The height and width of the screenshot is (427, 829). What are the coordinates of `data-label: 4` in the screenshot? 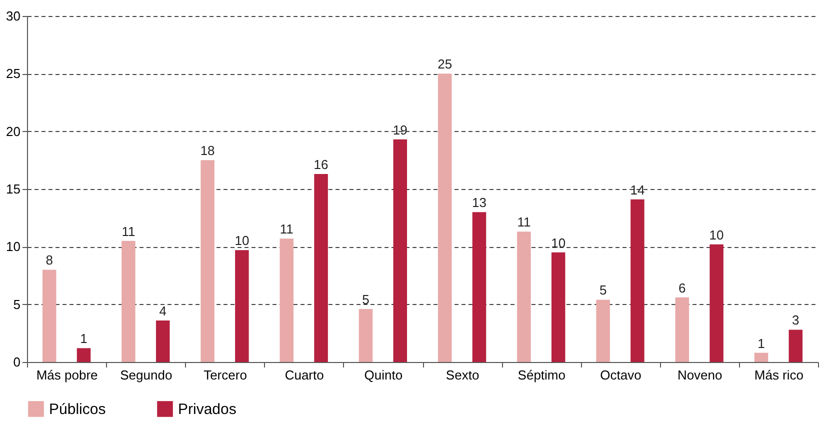 It's located at (162, 310).